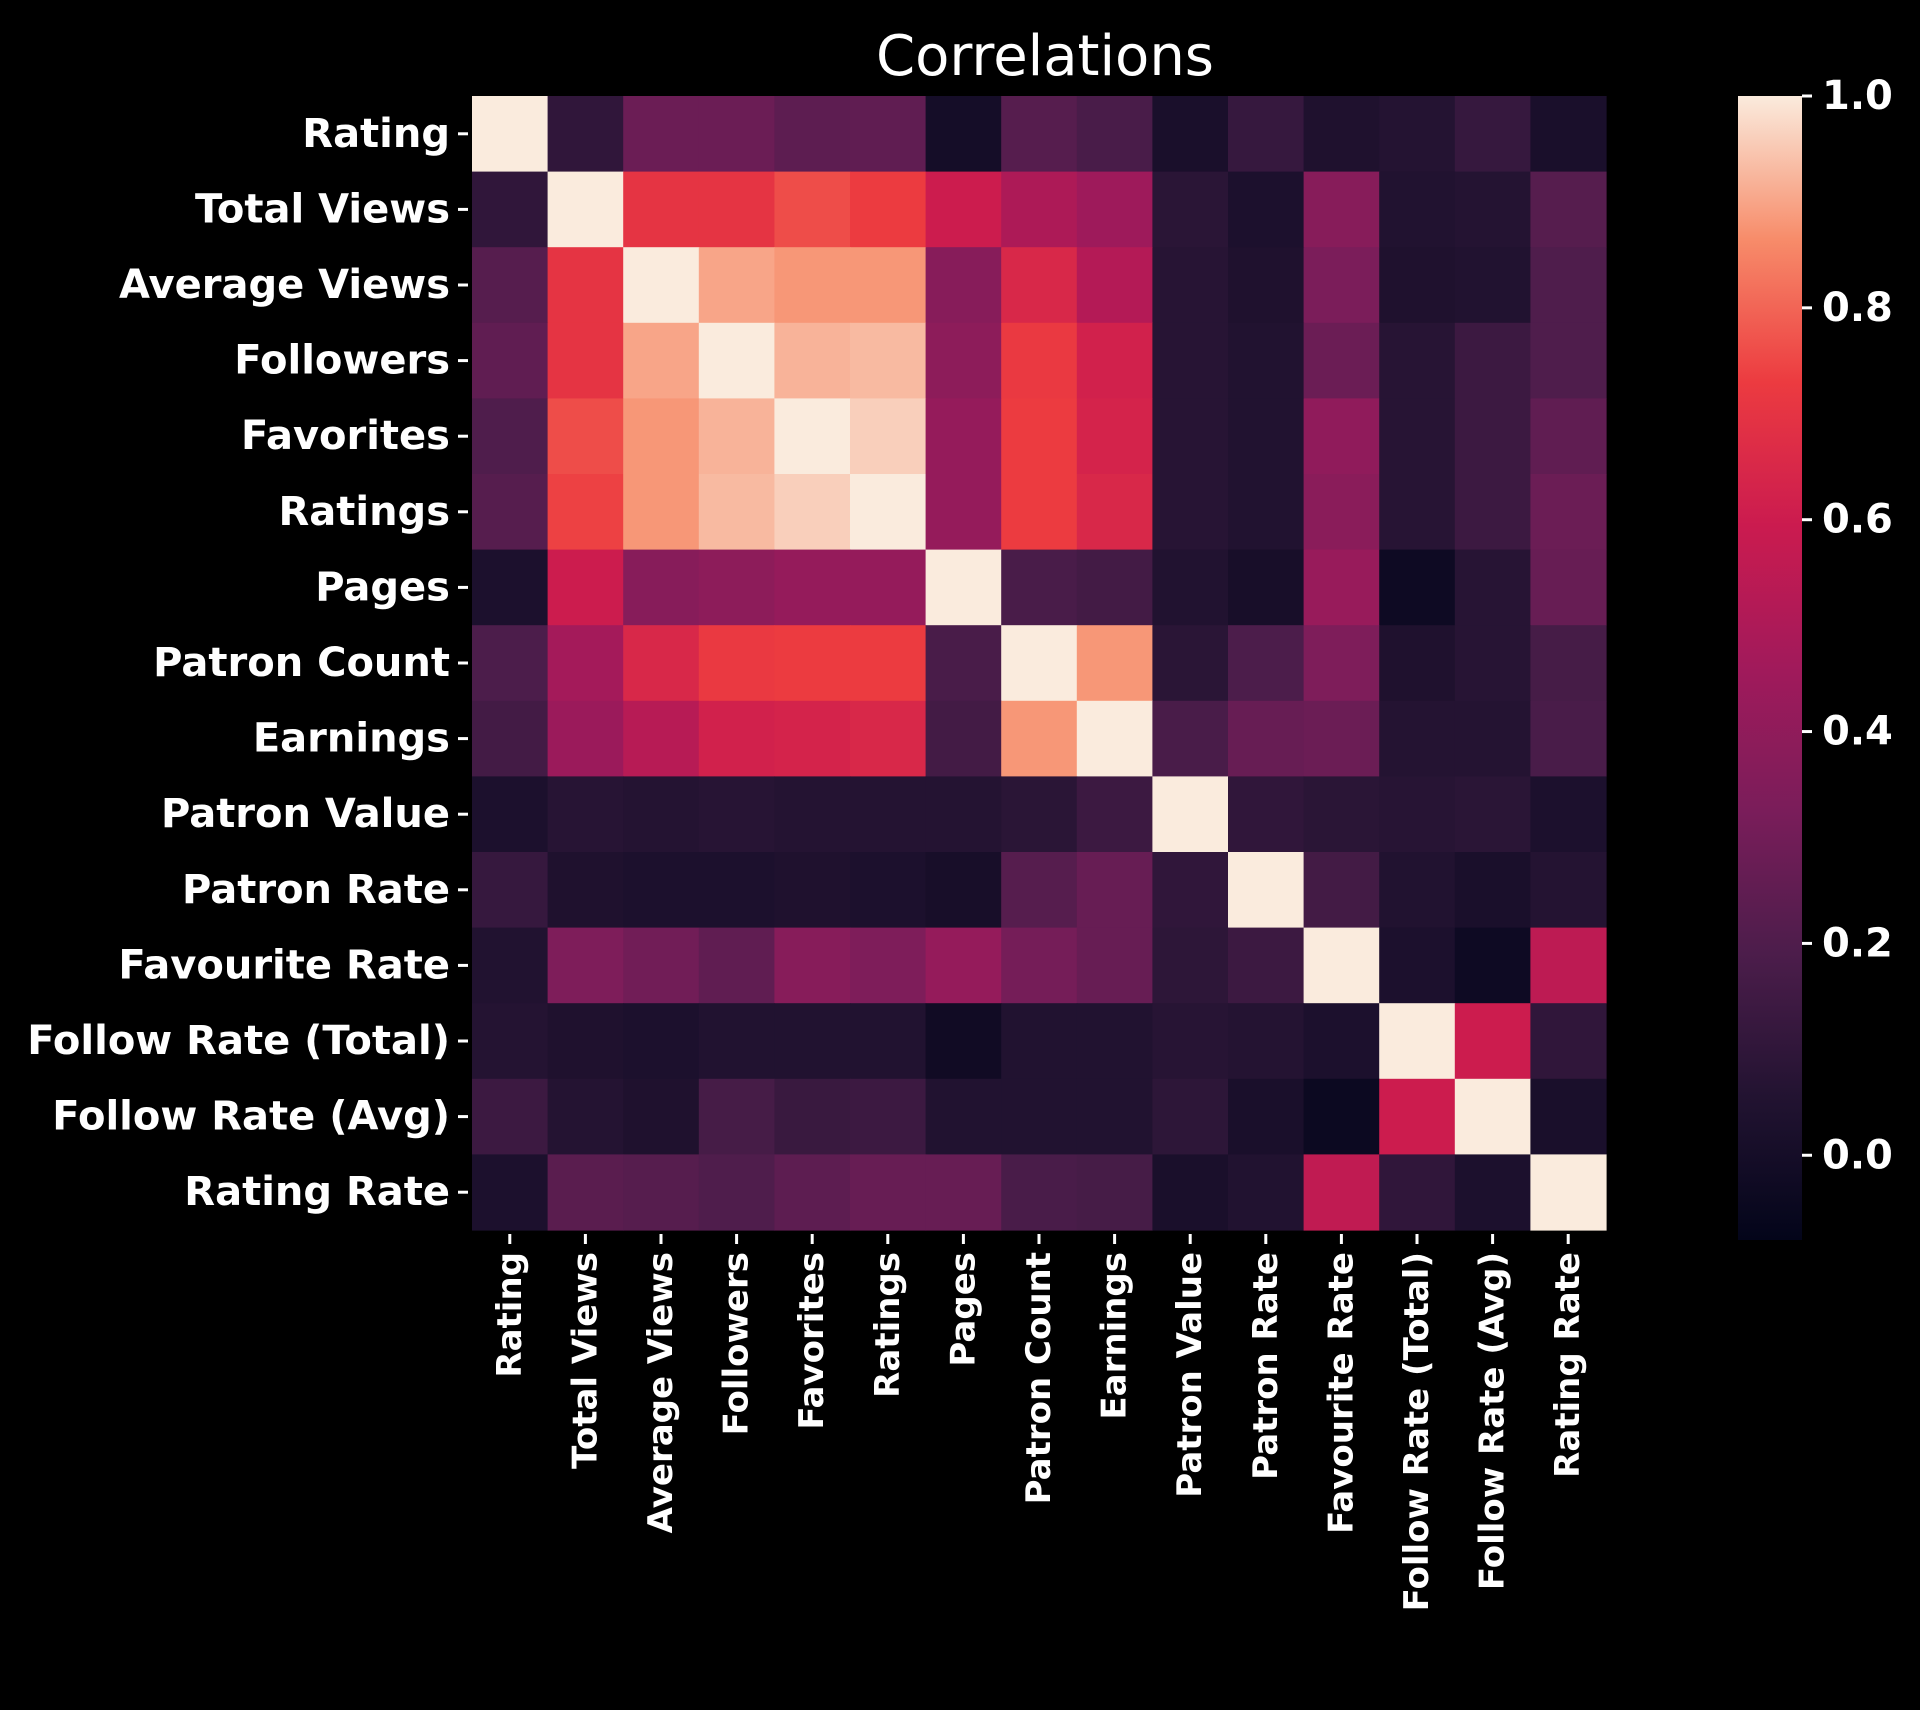 This screenshot has height=1710, width=1920. Describe the element at coordinates (812, 1341) in the screenshot. I see `column-label: Favorites` at that location.